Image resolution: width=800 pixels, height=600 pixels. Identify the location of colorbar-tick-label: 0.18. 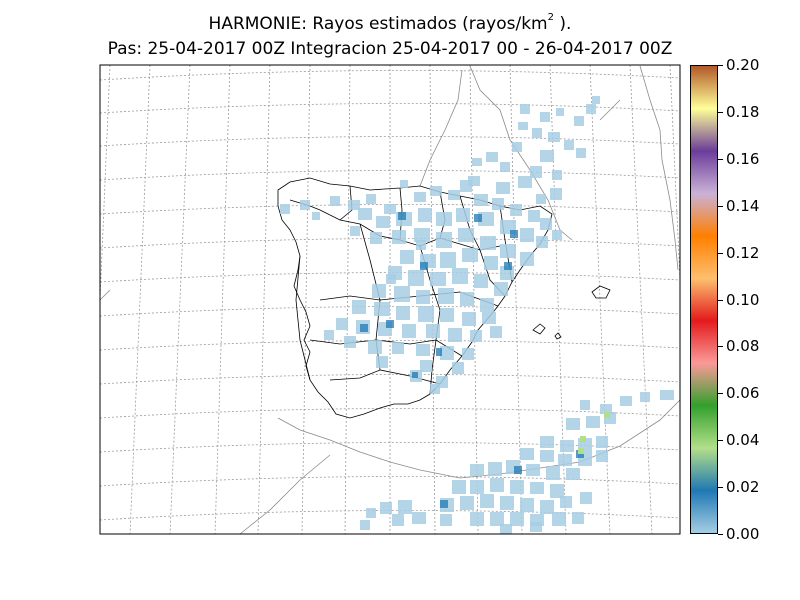
(743, 111).